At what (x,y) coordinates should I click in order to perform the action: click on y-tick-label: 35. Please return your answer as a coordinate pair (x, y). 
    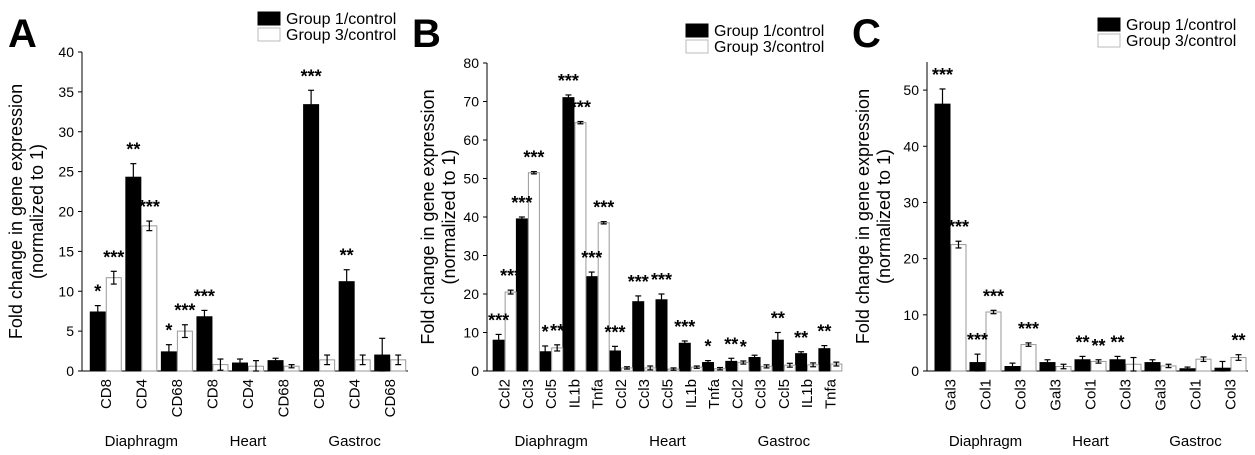
    Looking at the image, I should click on (66, 92).